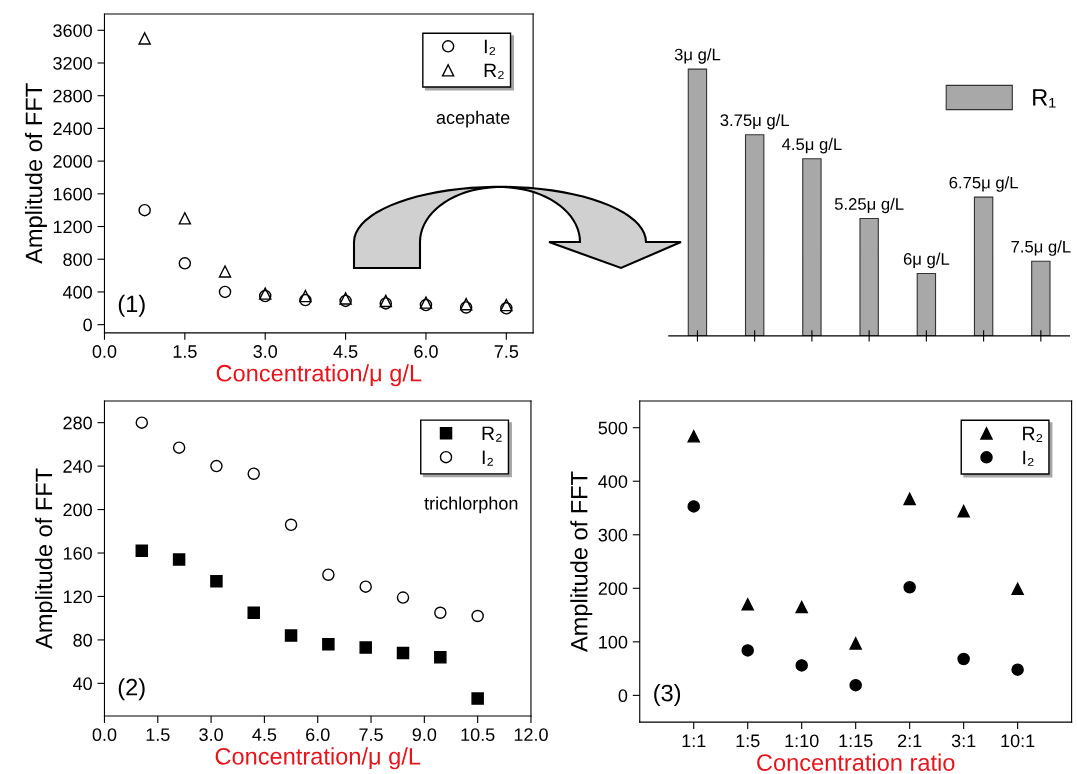 This screenshot has height=774, width=1077. I want to click on x-tick-label: 3:1, so click(963, 741).